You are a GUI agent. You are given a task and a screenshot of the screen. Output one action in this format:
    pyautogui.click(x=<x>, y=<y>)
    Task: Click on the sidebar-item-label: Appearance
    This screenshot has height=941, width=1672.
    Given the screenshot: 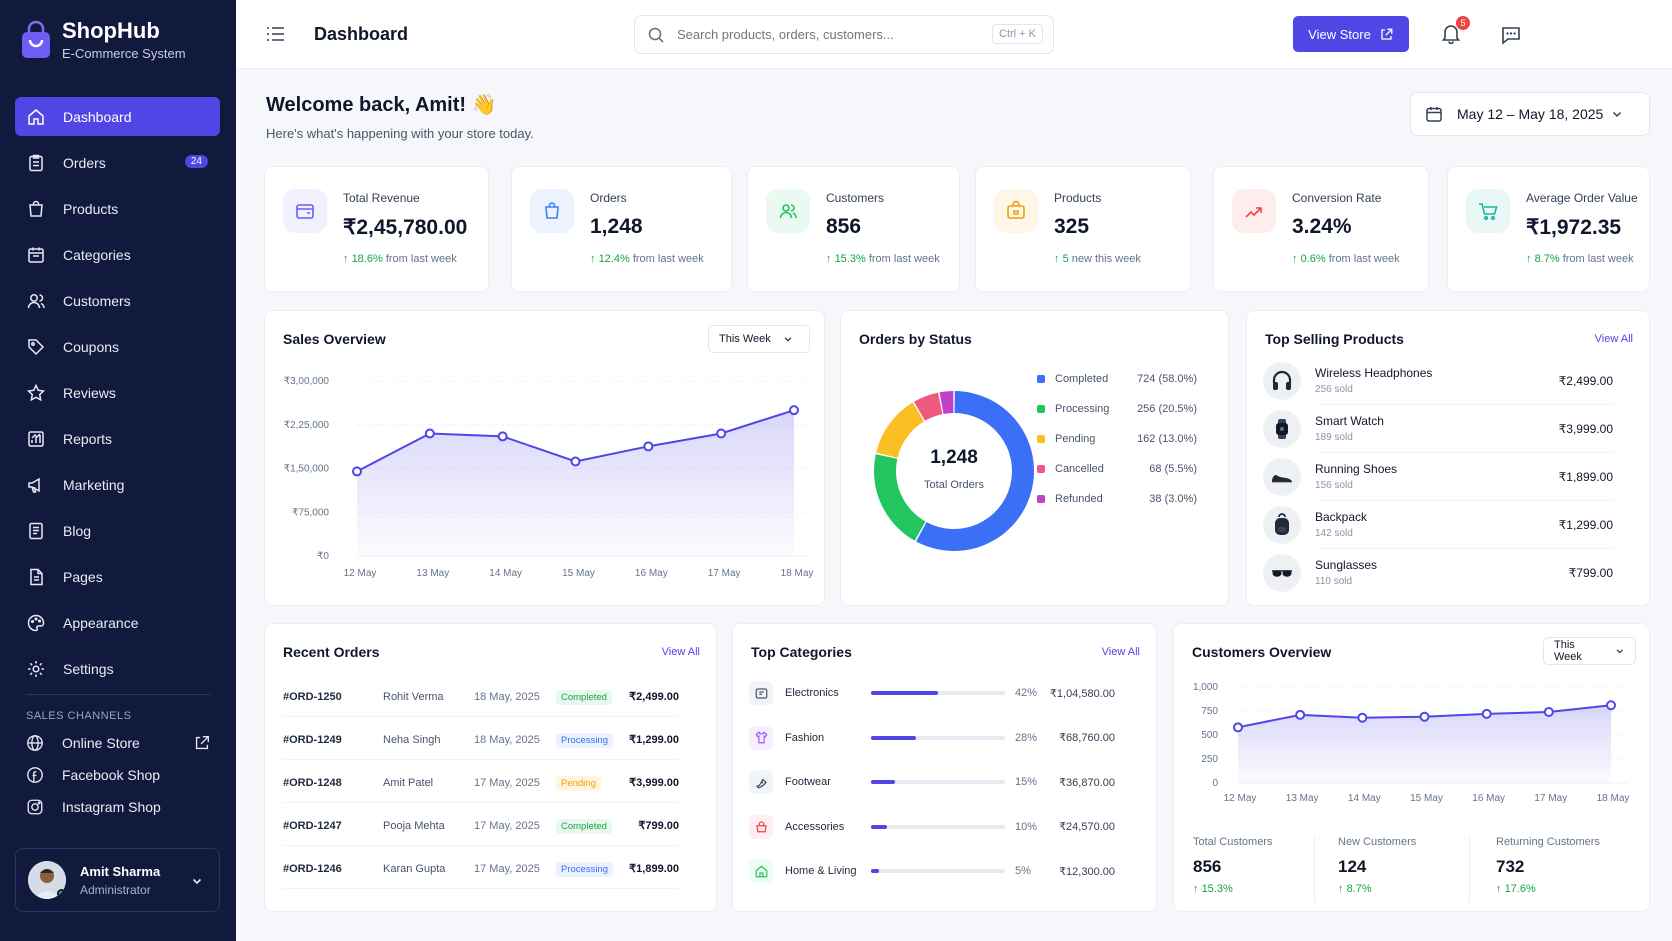 What is the action you would take?
    pyautogui.click(x=101, y=622)
    